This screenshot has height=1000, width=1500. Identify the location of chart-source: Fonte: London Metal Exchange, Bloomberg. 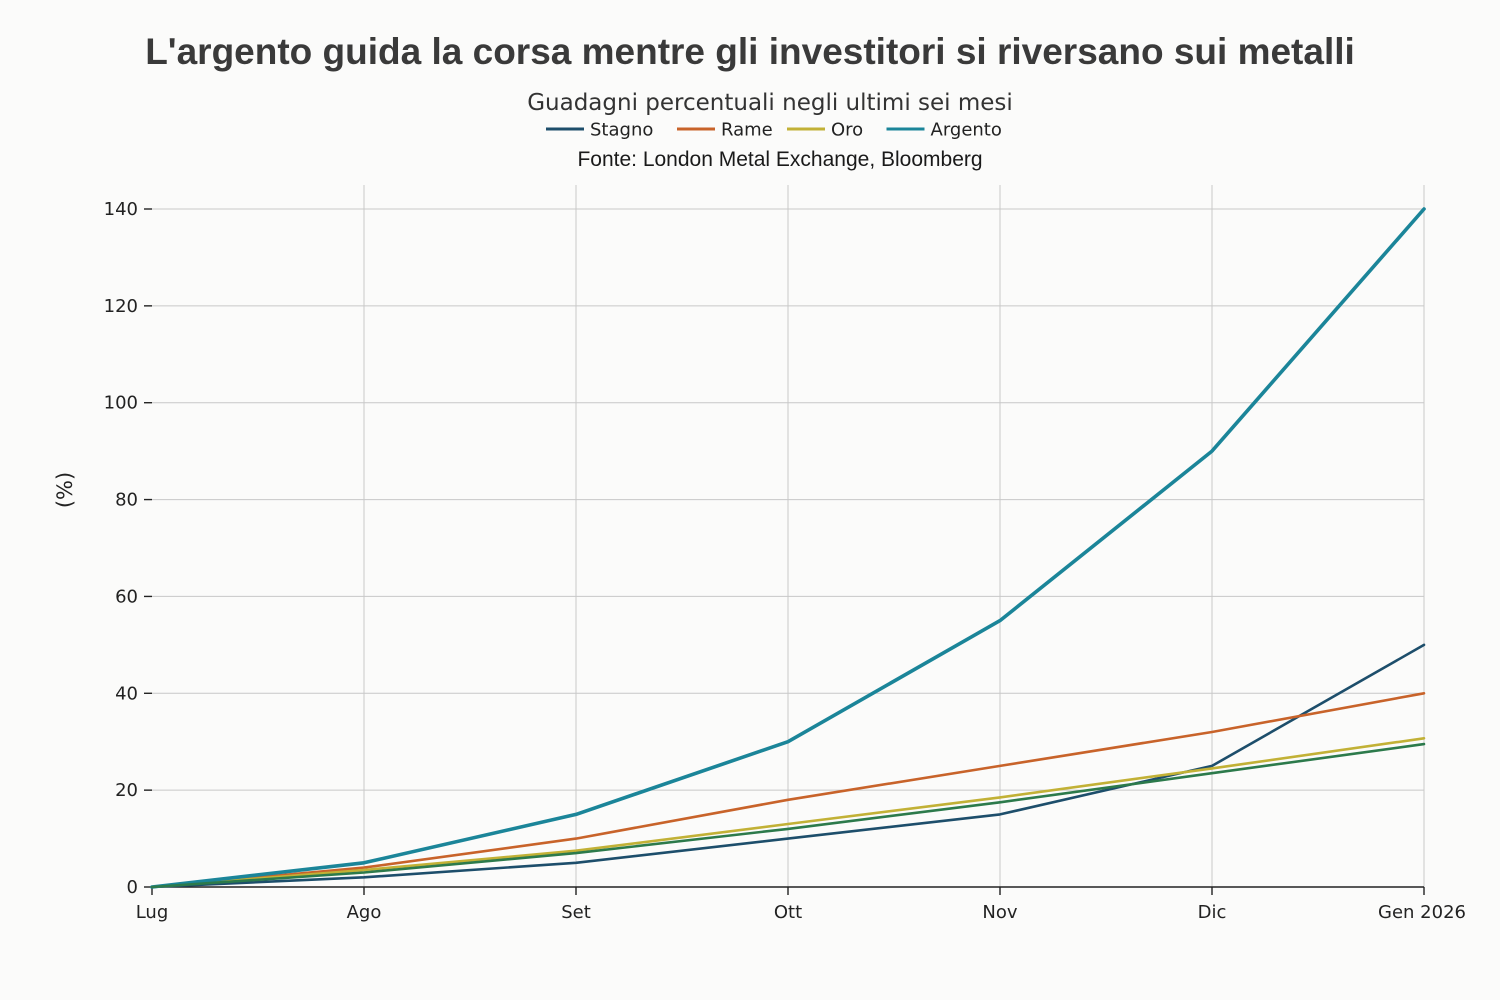
(779, 159).